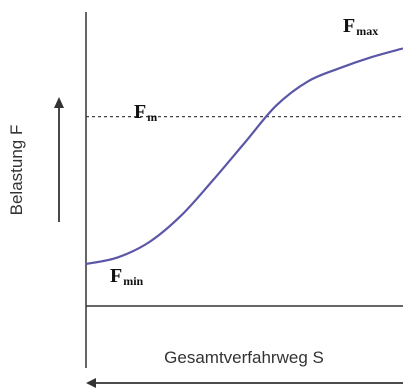  I want to click on x-extent-arrow-icon, so click(244, 383).